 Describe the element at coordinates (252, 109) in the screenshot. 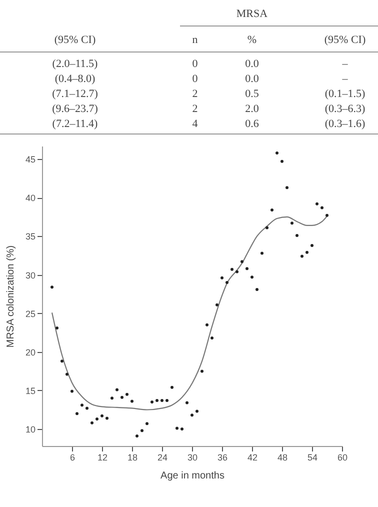

I see `text: 2.0` at that location.